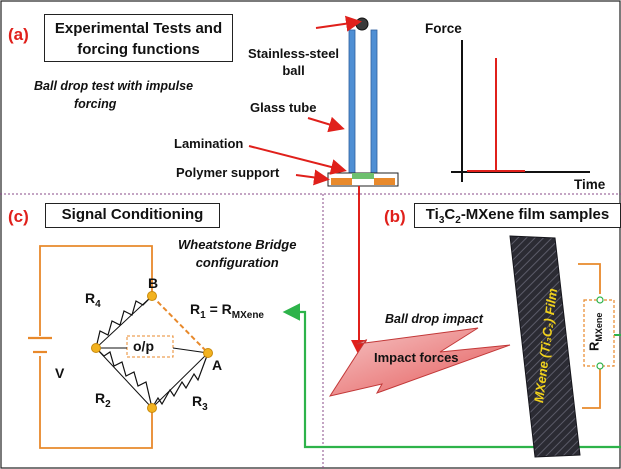 The height and width of the screenshot is (469, 621). What do you see at coordinates (152, 408) in the screenshot?
I see `node-bottom` at bounding box center [152, 408].